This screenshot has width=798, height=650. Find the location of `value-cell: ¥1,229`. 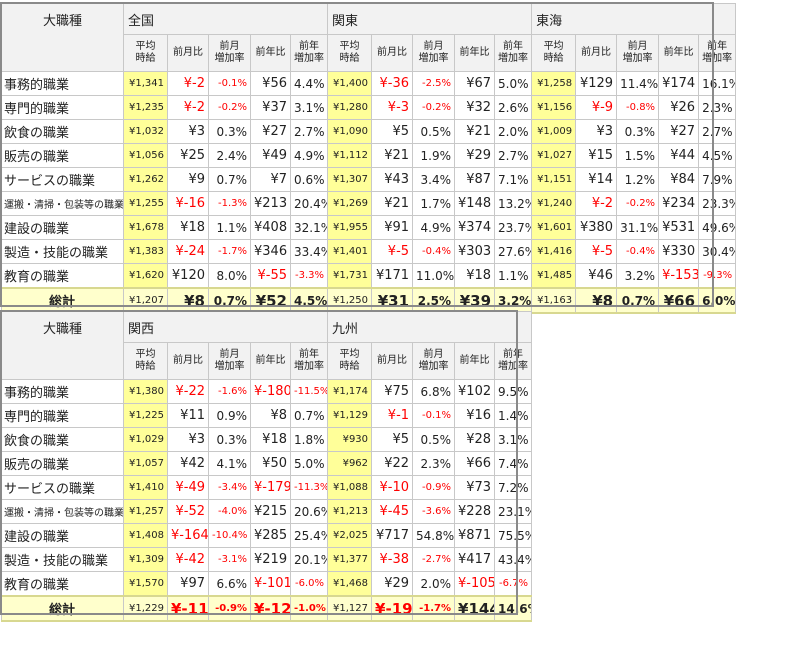

value-cell: ¥1,229 is located at coordinates (145, 608).